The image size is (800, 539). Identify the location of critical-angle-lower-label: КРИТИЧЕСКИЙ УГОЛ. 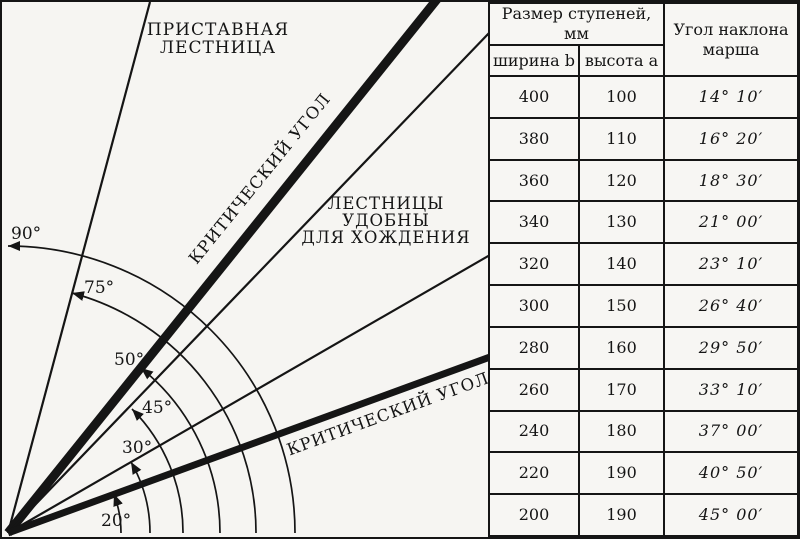
(386, 413).